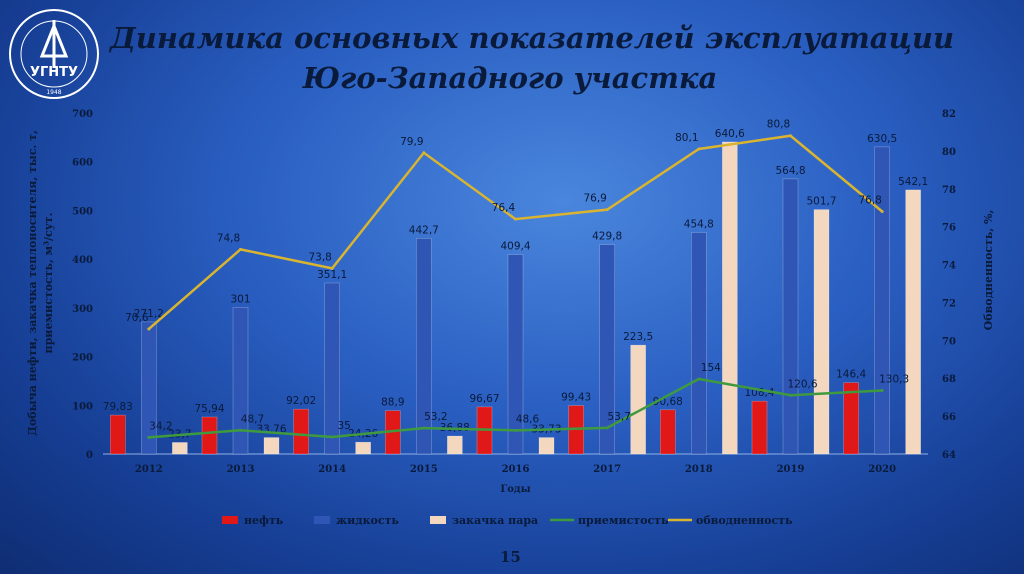  I want to click on bar-label-закачка-пара: 542,1, so click(913, 182).